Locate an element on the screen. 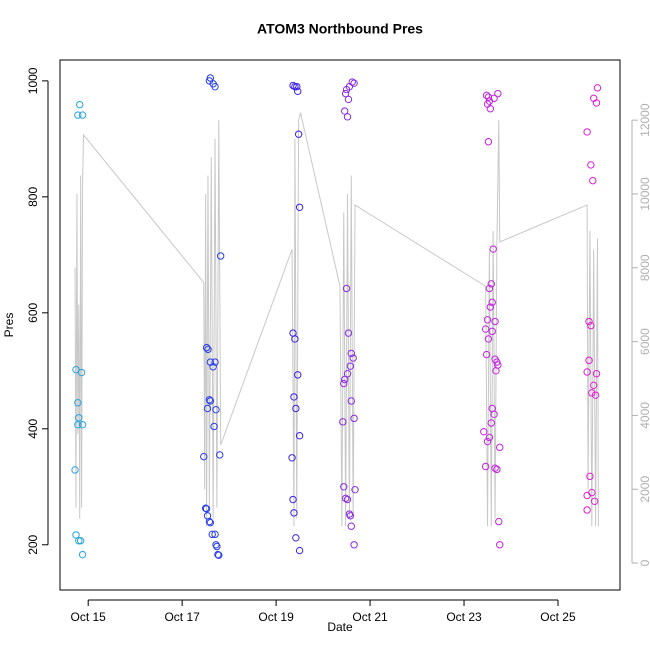 The height and width of the screenshot is (650, 650). y2-tick-label: 2000 is located at coordinates (644, 489).